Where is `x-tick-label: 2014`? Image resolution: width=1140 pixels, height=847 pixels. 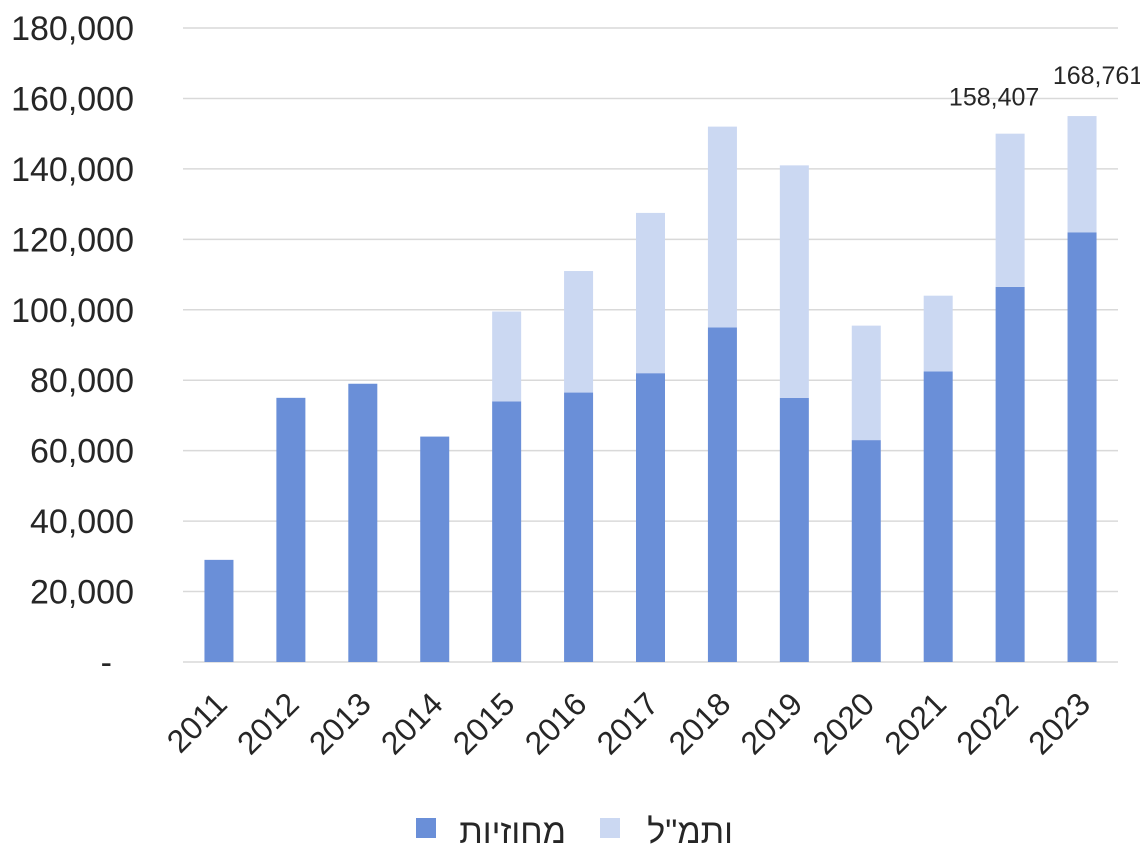 x-tick-label: 2014 is located at coordinates (412, 723).